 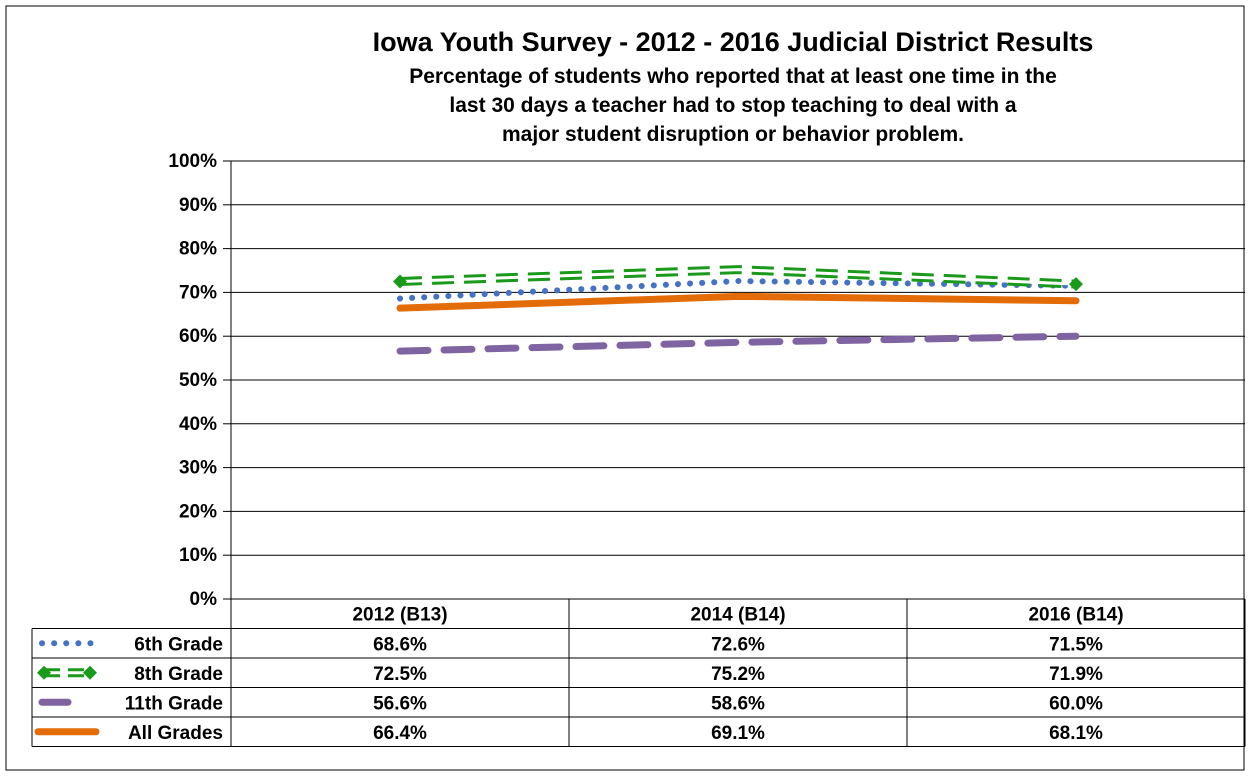 What do you see at coordinates (204, 599) in the screenshot?
I see `y-tick-label: 0%` at bounding box center [204, 599].